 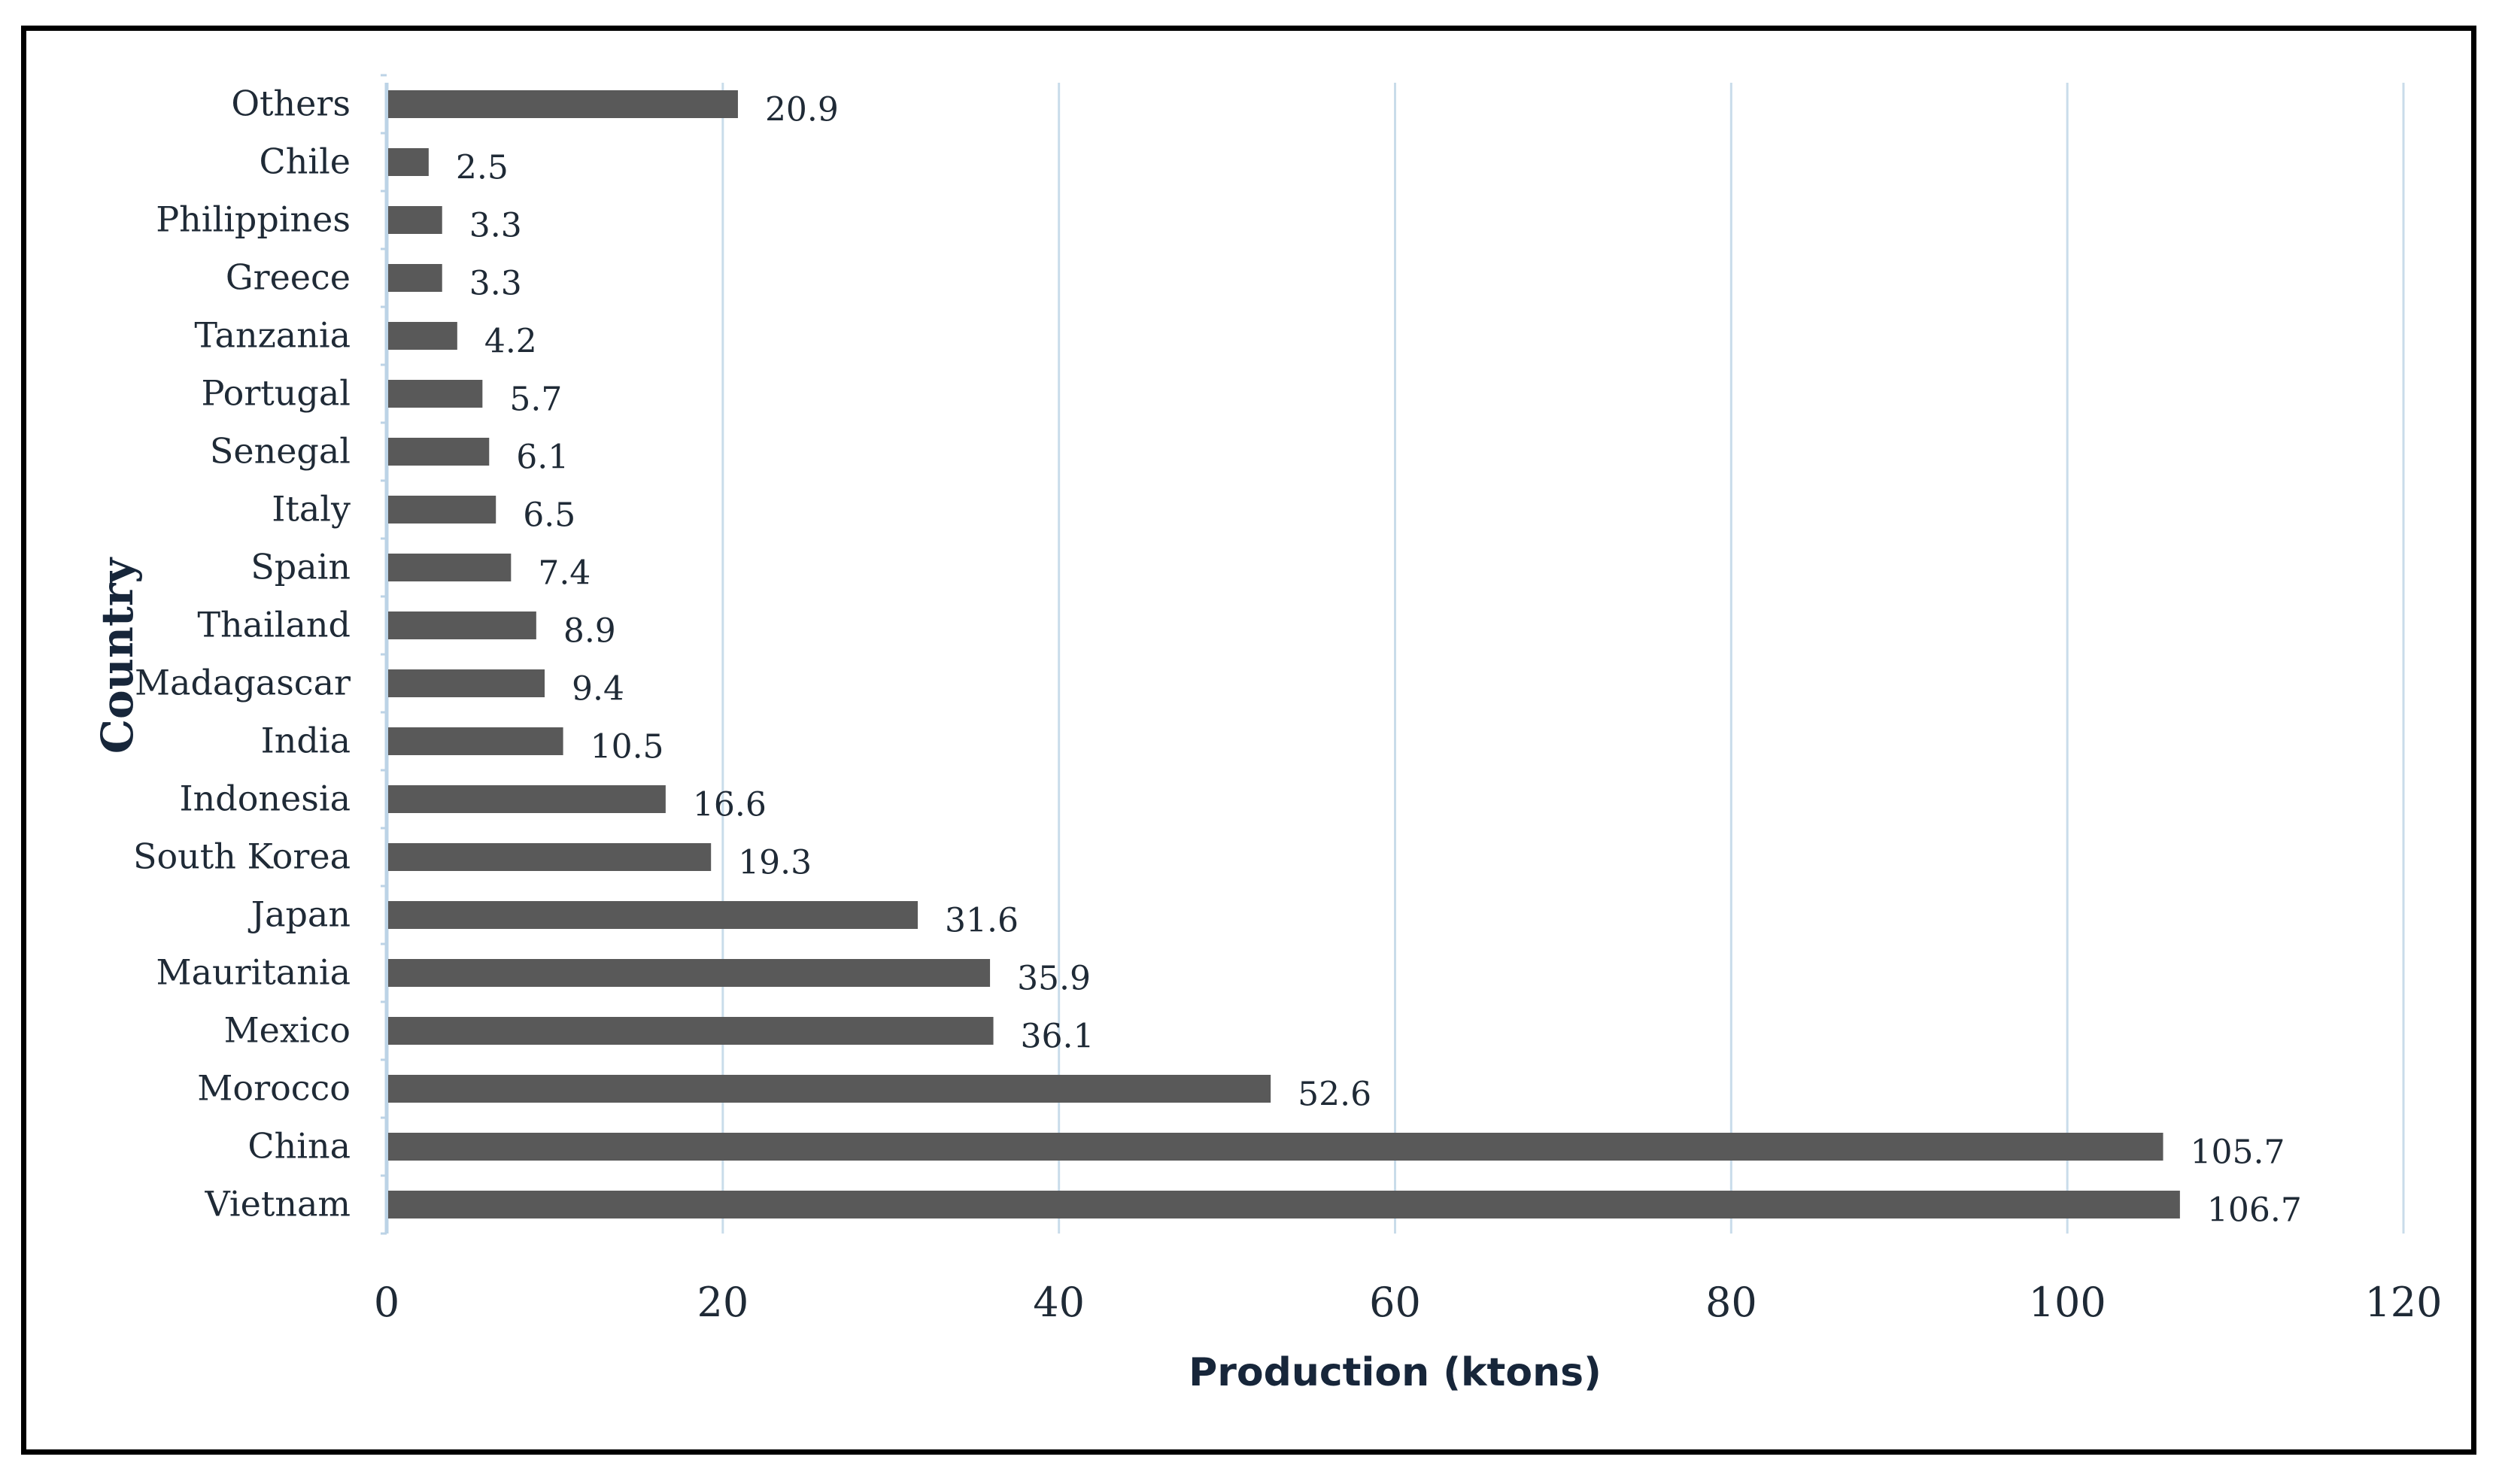 What do you see at coordinates (829, 1089) in the screenshot?
I see `bar-morocco` at bounding box center [829, 1089].